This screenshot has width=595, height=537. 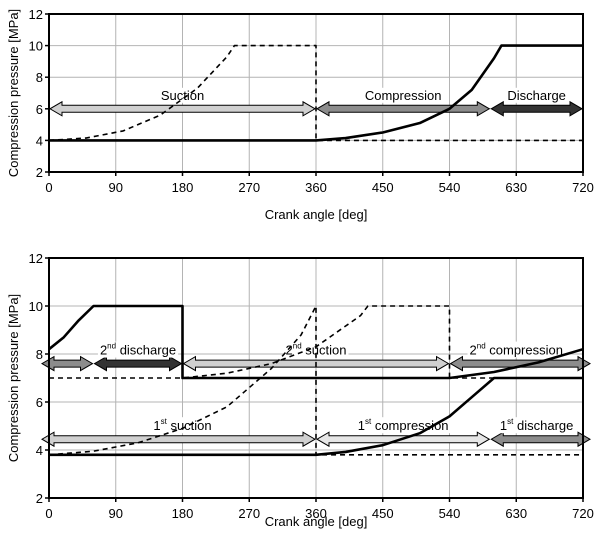 I want to click on xlabel-bottom: Crank angle [deg], so click(x=316, y=521).